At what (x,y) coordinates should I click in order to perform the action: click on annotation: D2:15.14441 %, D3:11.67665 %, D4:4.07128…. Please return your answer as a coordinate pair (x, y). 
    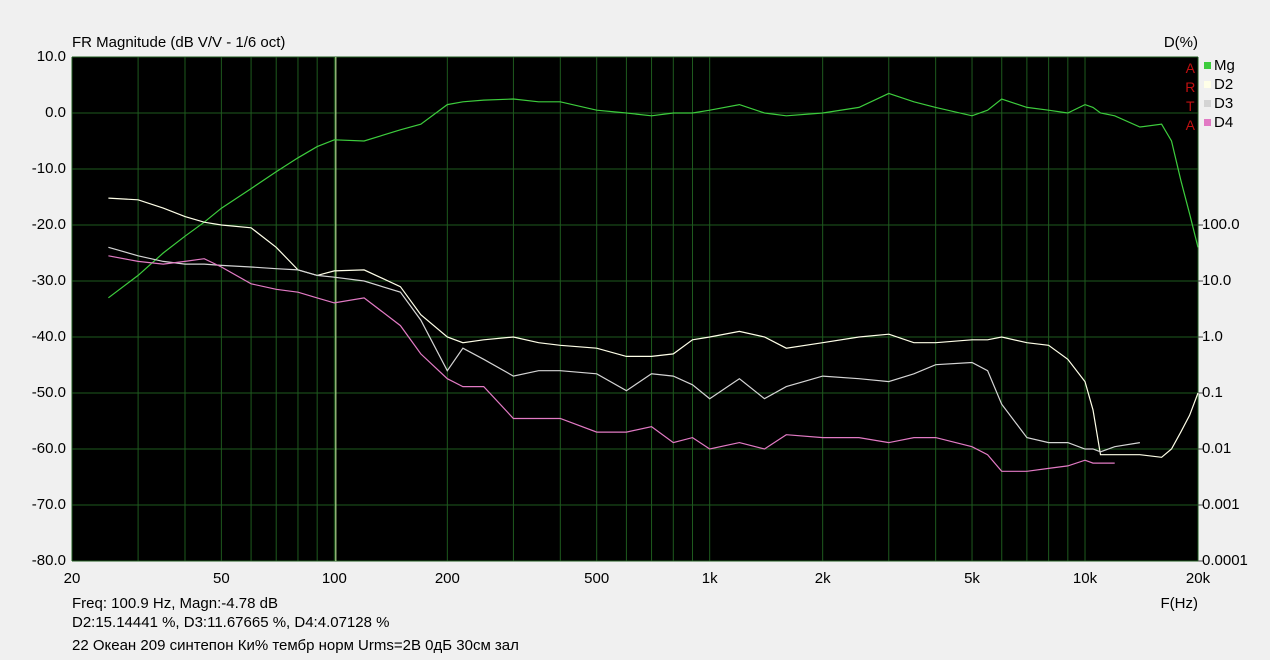
    Looking at the image, I should click on (230, 622).